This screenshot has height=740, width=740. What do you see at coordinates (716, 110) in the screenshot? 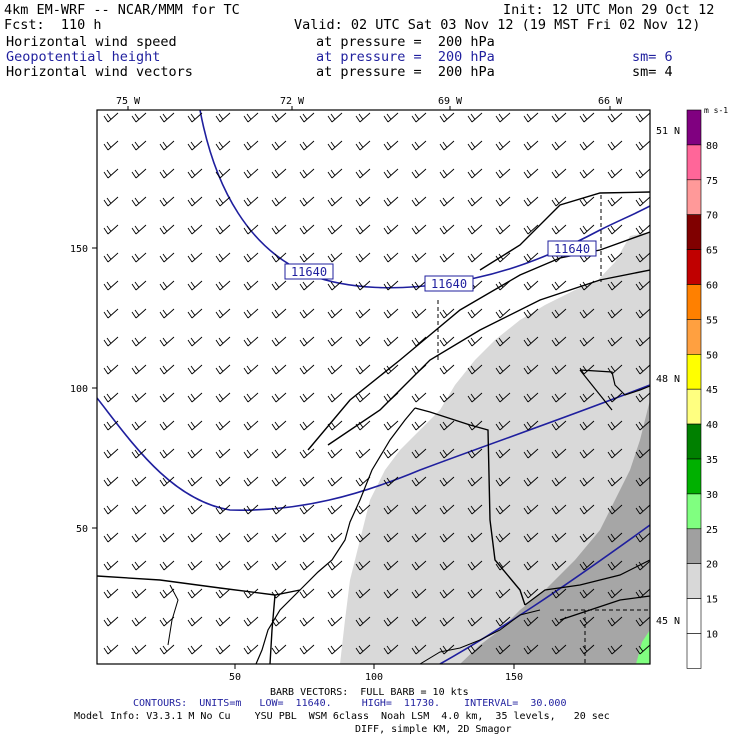
I see `colorbar-units: m s-1` at bounding box center [716, 110].